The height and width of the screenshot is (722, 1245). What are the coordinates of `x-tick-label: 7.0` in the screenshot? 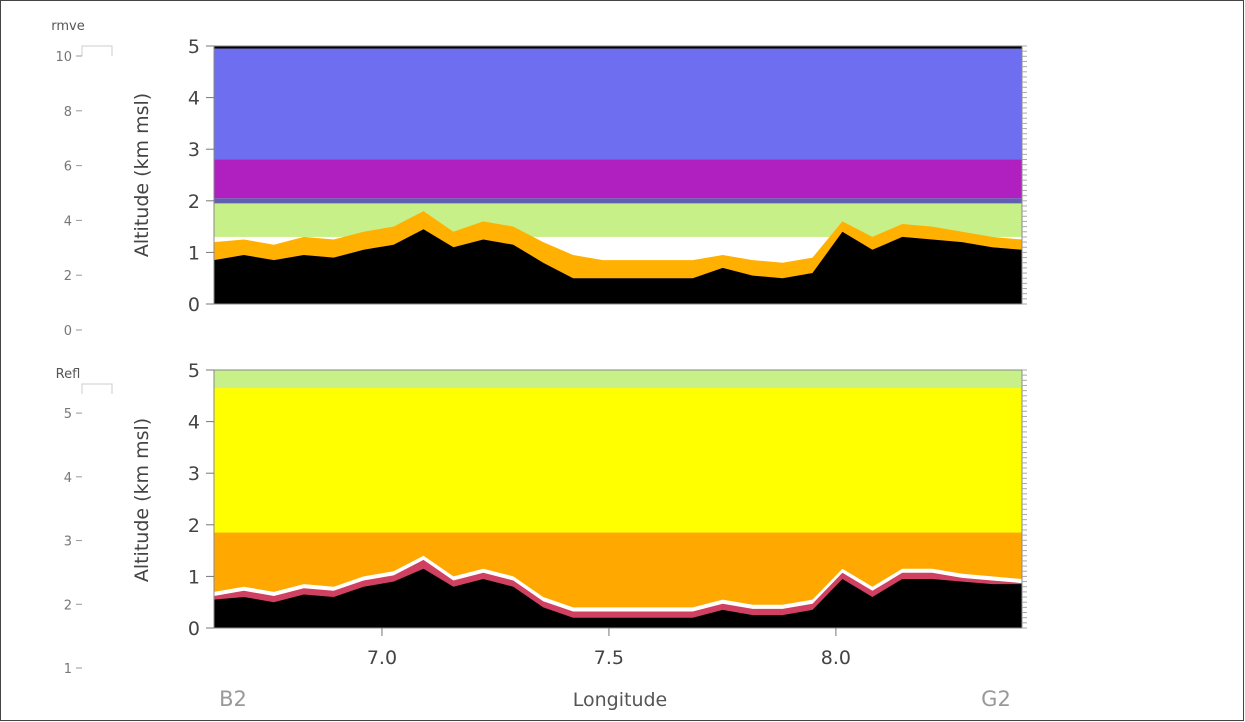 It's located at (382, 658).